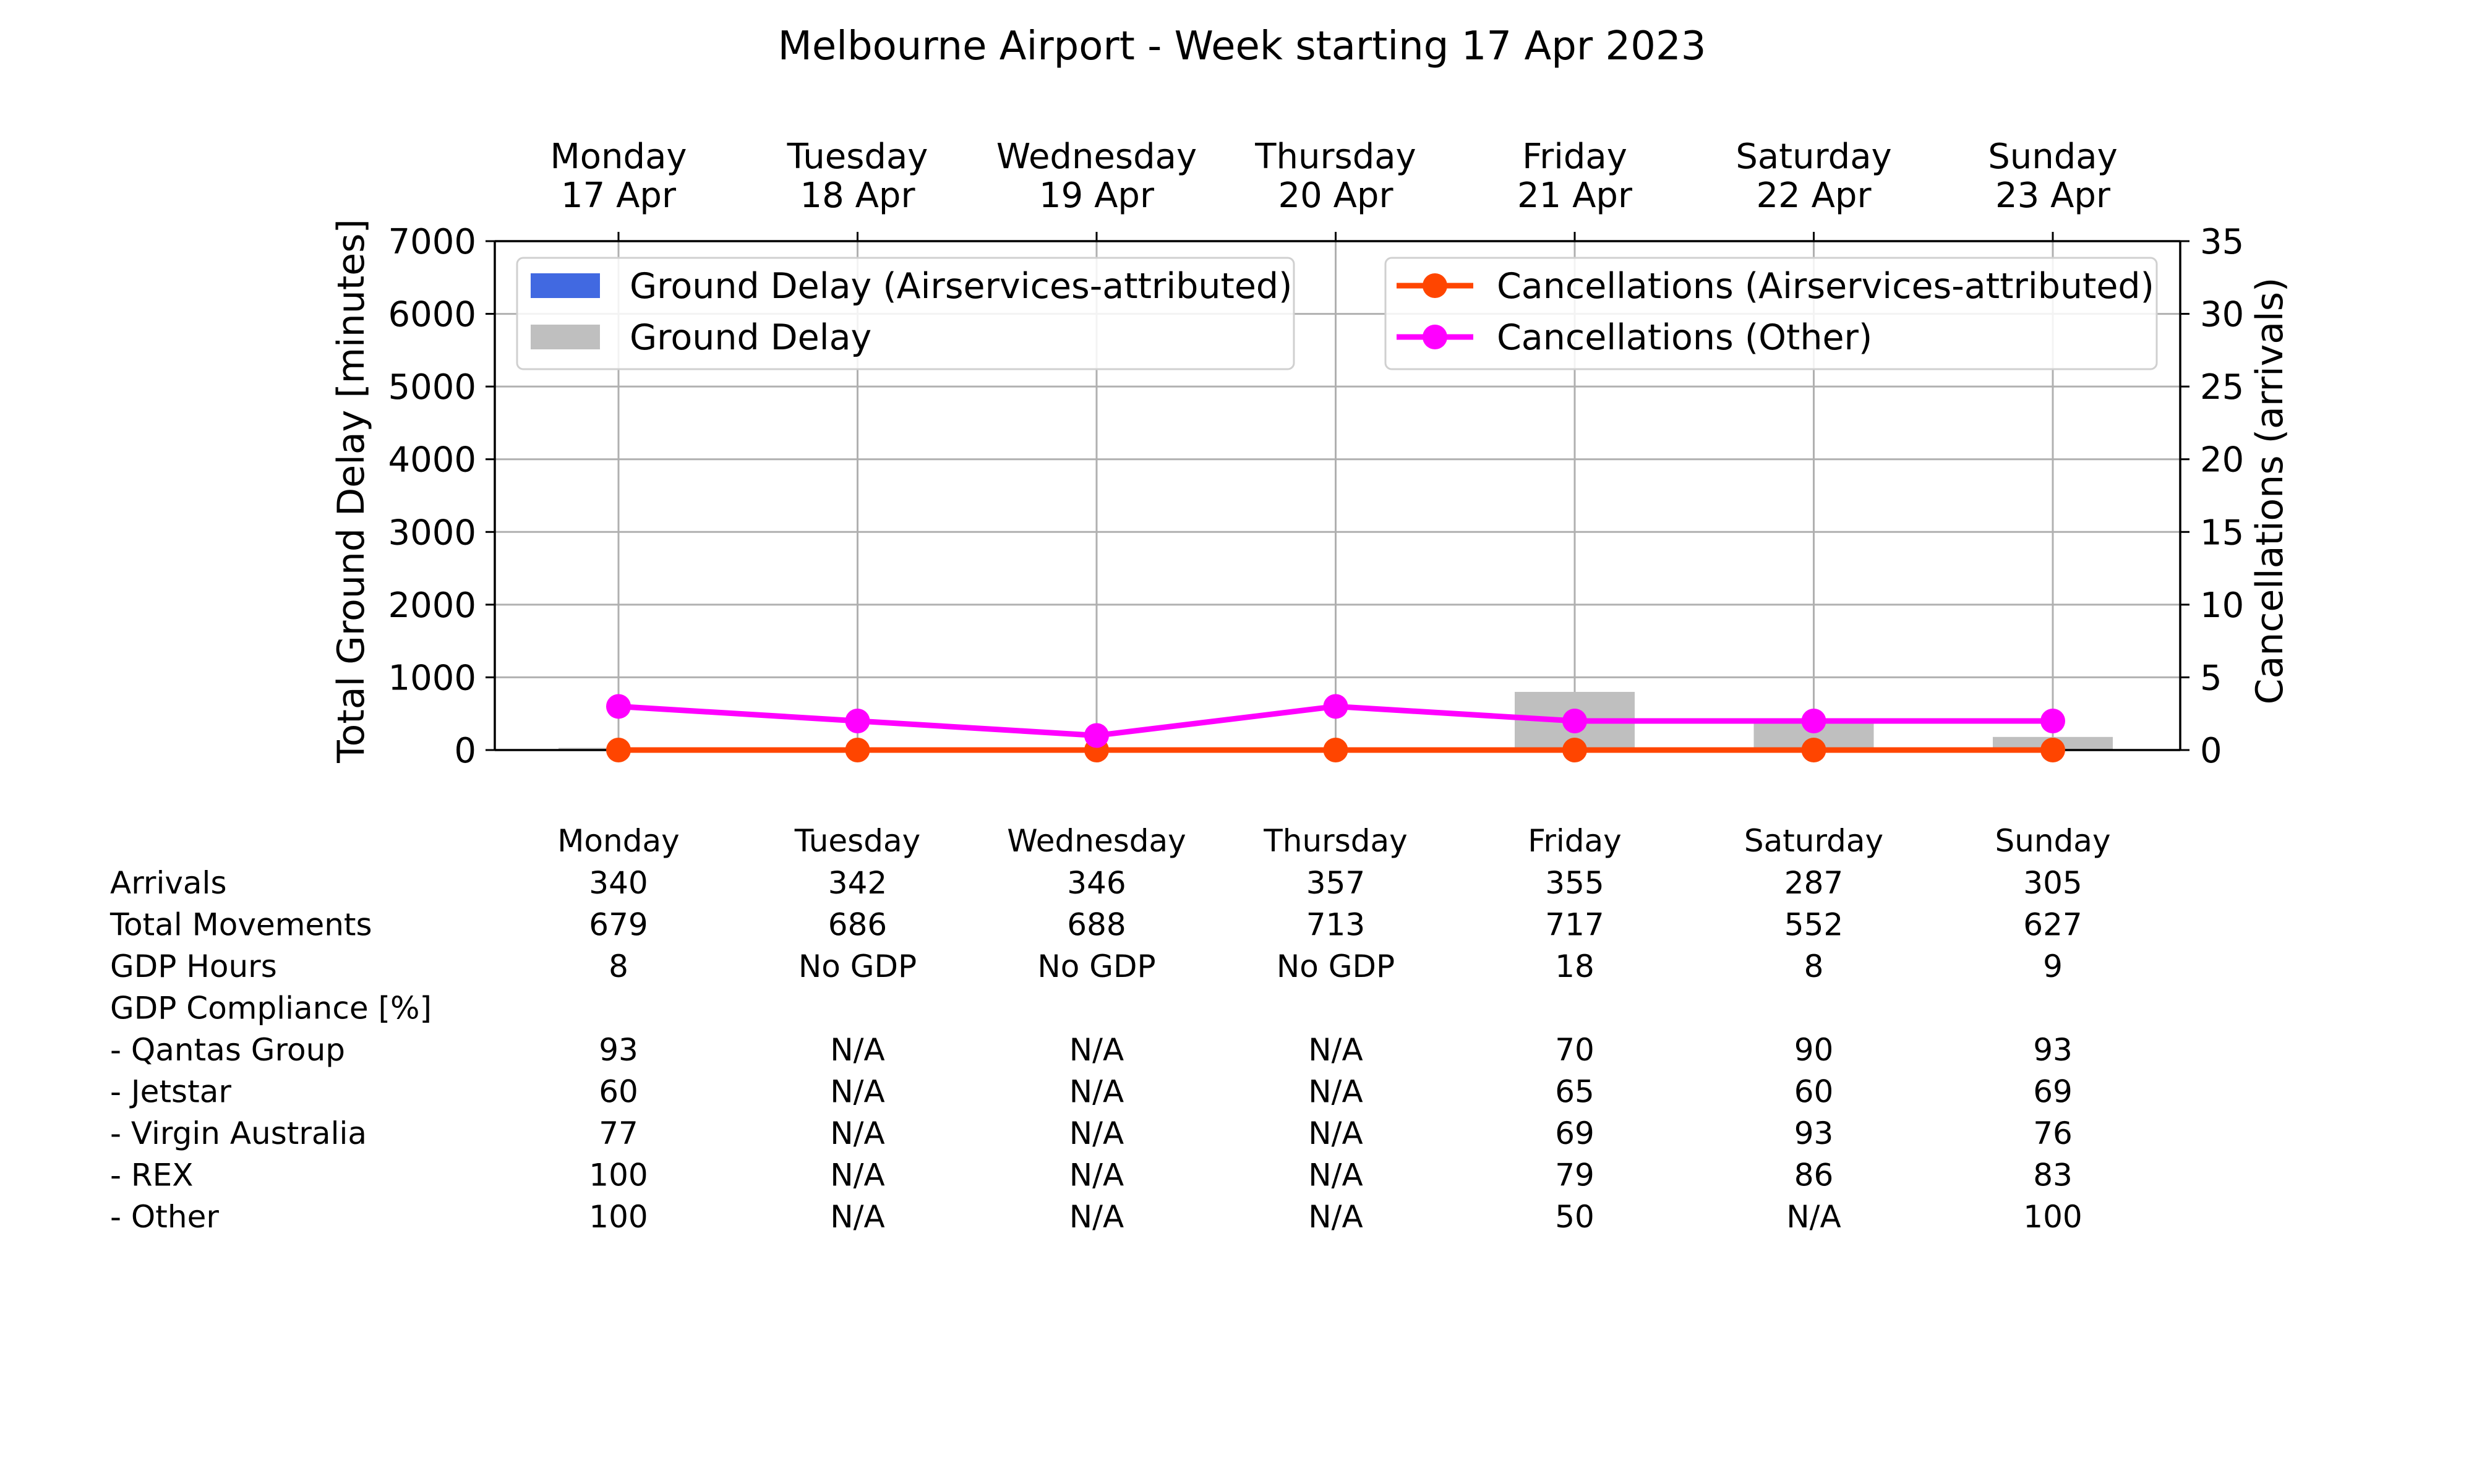 This screenshot has width=2474, height=1484. What do you see at coordinates (228, 1050) in the screenshot?
I see `table-row-label: - Qantas Group` at bounding box center [228, 1050].